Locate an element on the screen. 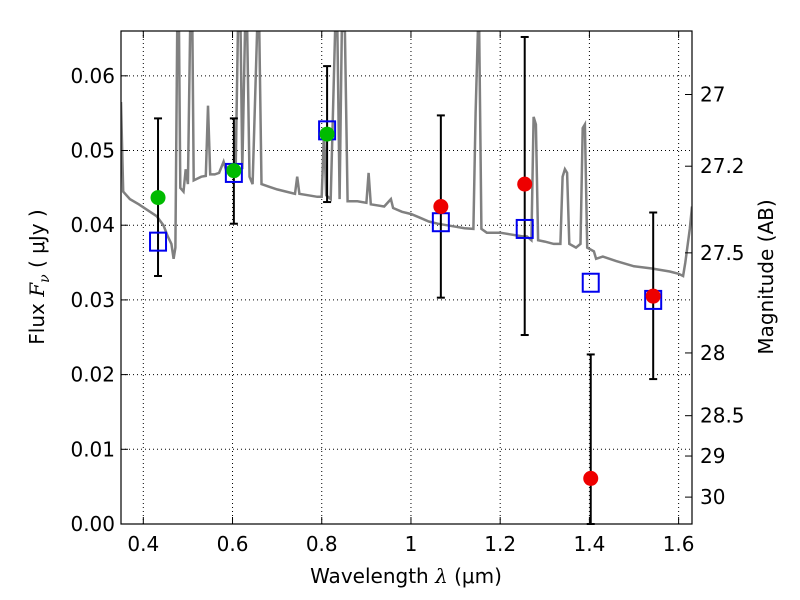 The height and width of the screenshot is (600, 800). x-tick-label: 1 is located at coordinates (411, 544).